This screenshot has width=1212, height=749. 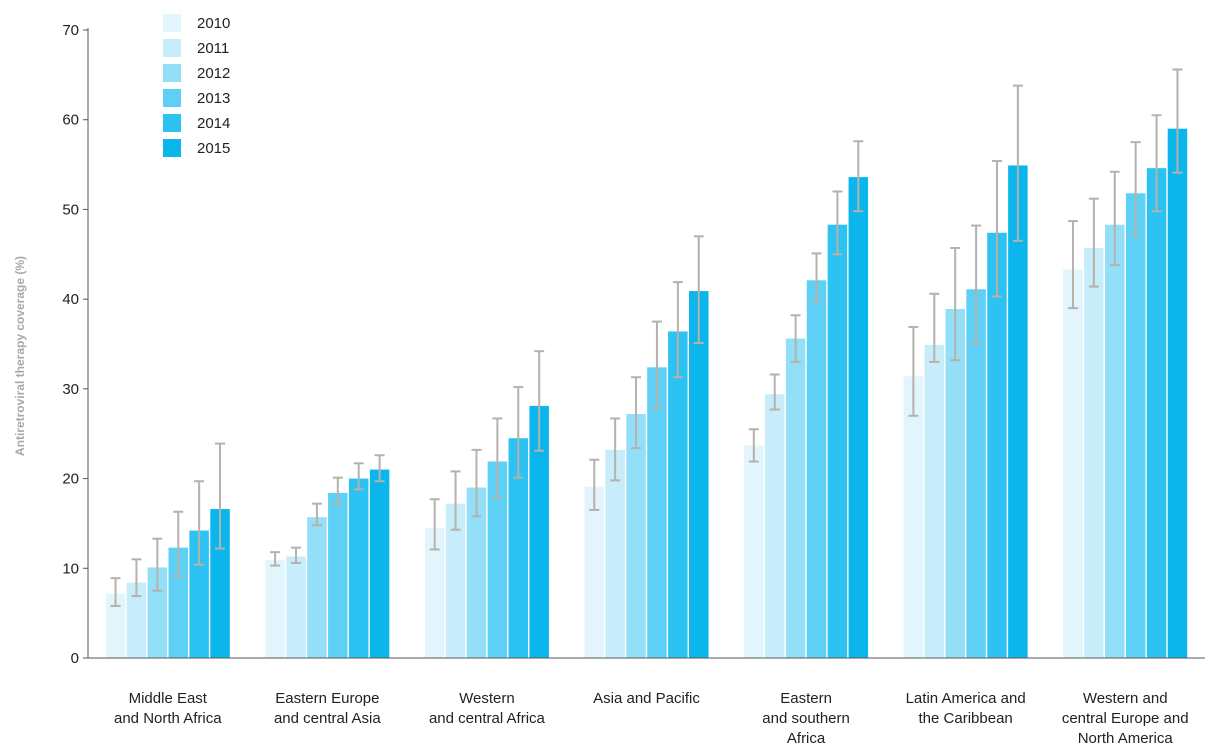 I want to click on legend-label: 2013, so click(x=213, y=98).